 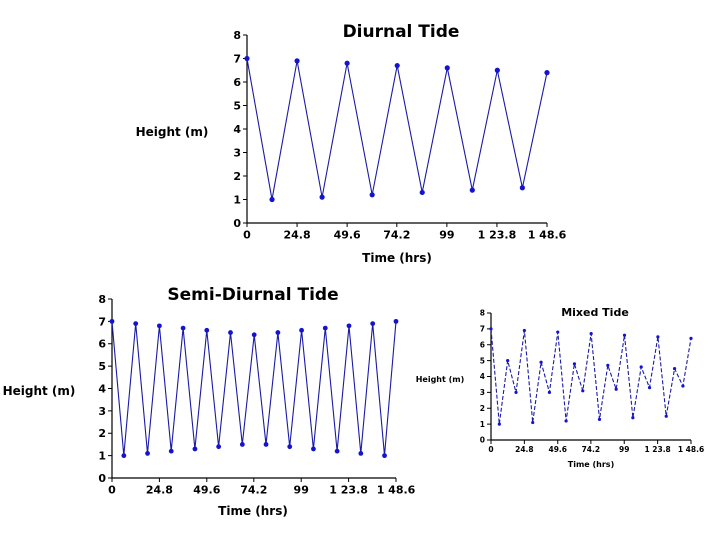 I want to click on series-line, so click(x=254, y=388).